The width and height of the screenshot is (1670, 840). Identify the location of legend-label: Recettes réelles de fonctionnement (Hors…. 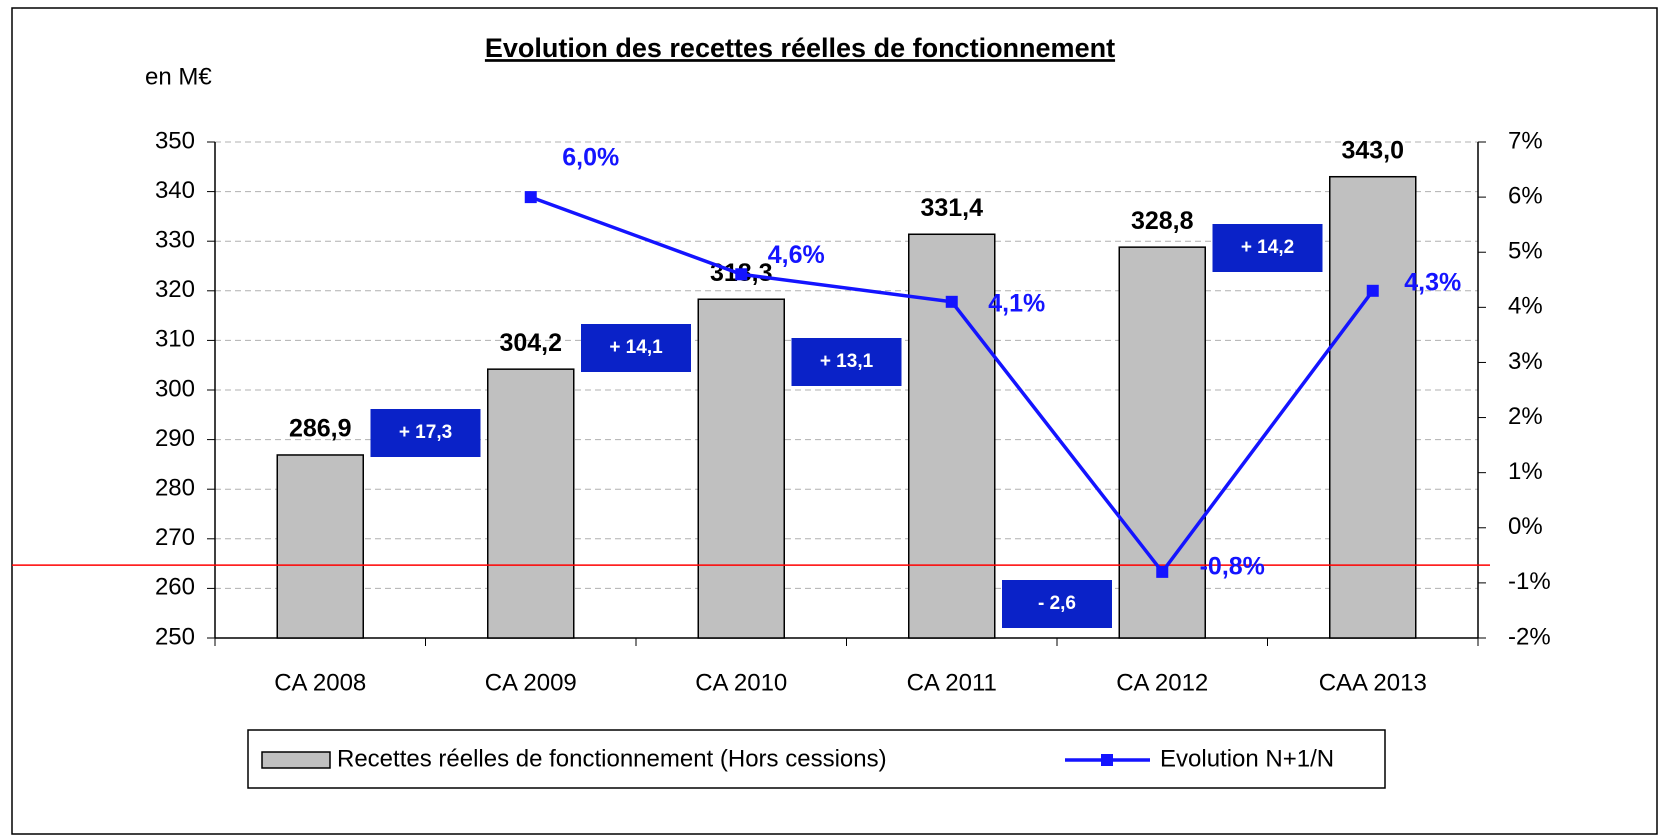
(612, 758).